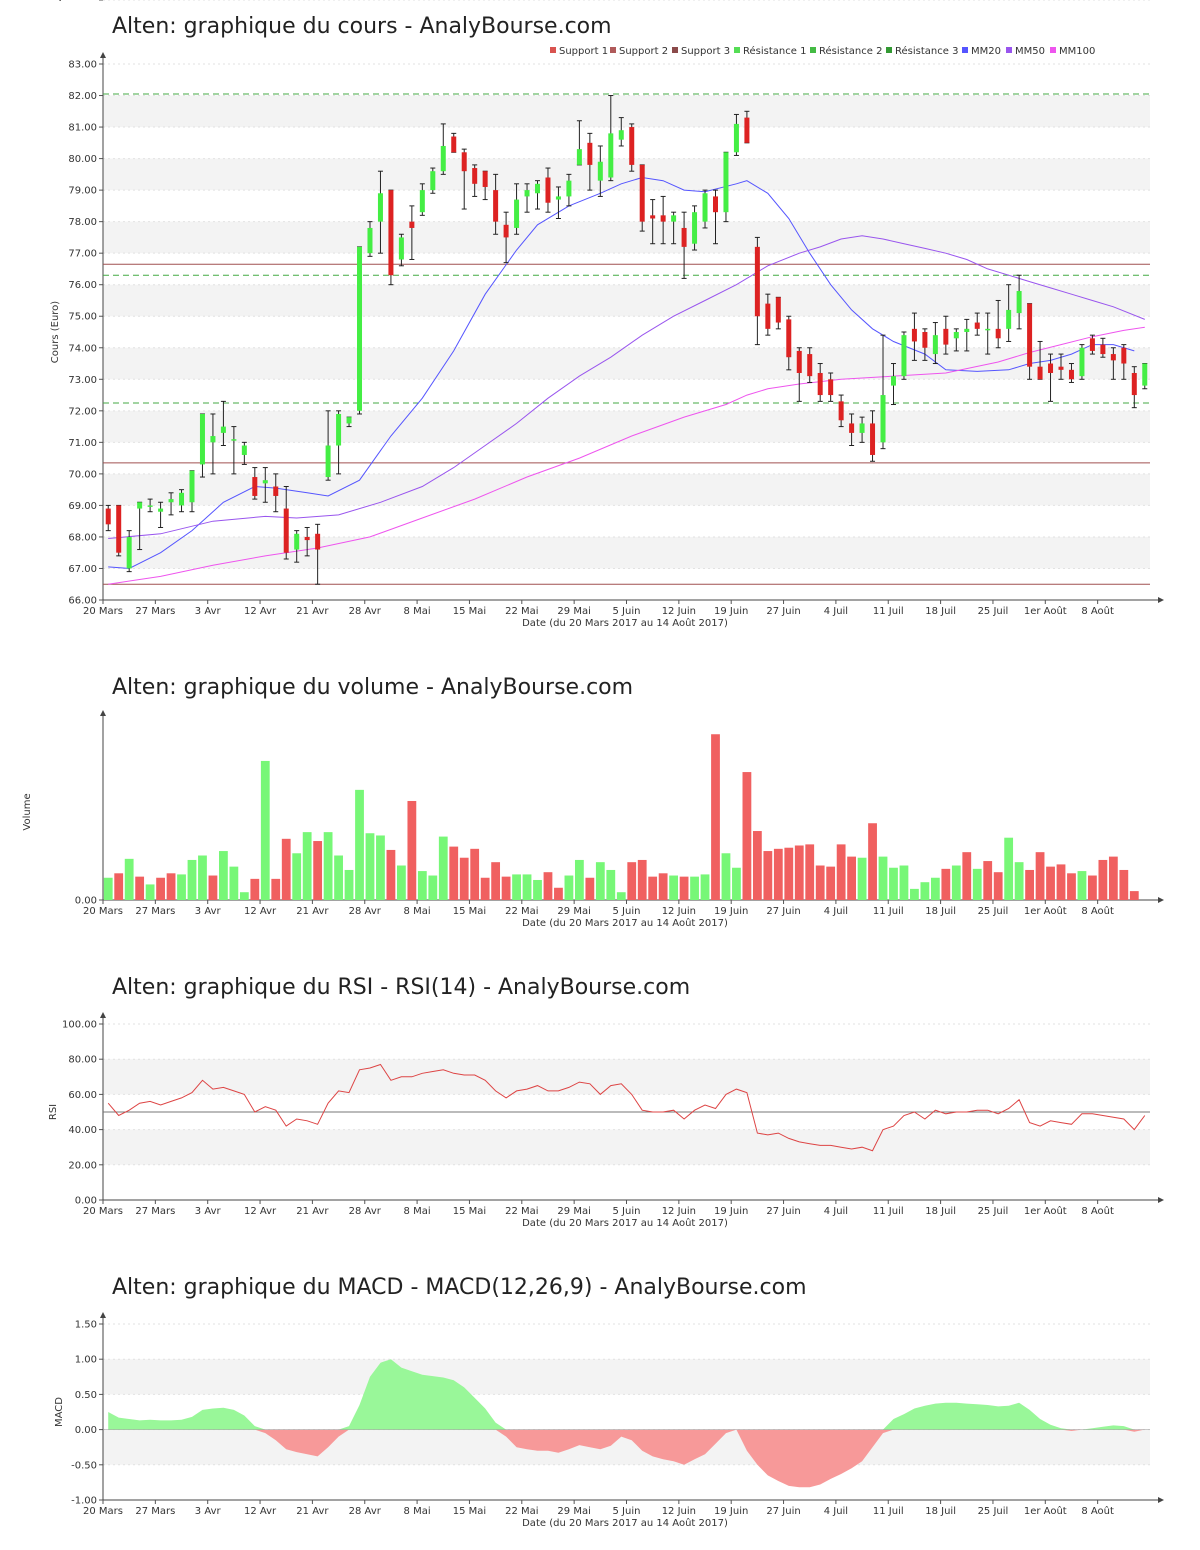 The image size is (1200, 1550). What do you see at coordinates (312, 611) in the screenshot?
I see `price-x-tick-label: 21 Avr` at bounding box center [312, 611].